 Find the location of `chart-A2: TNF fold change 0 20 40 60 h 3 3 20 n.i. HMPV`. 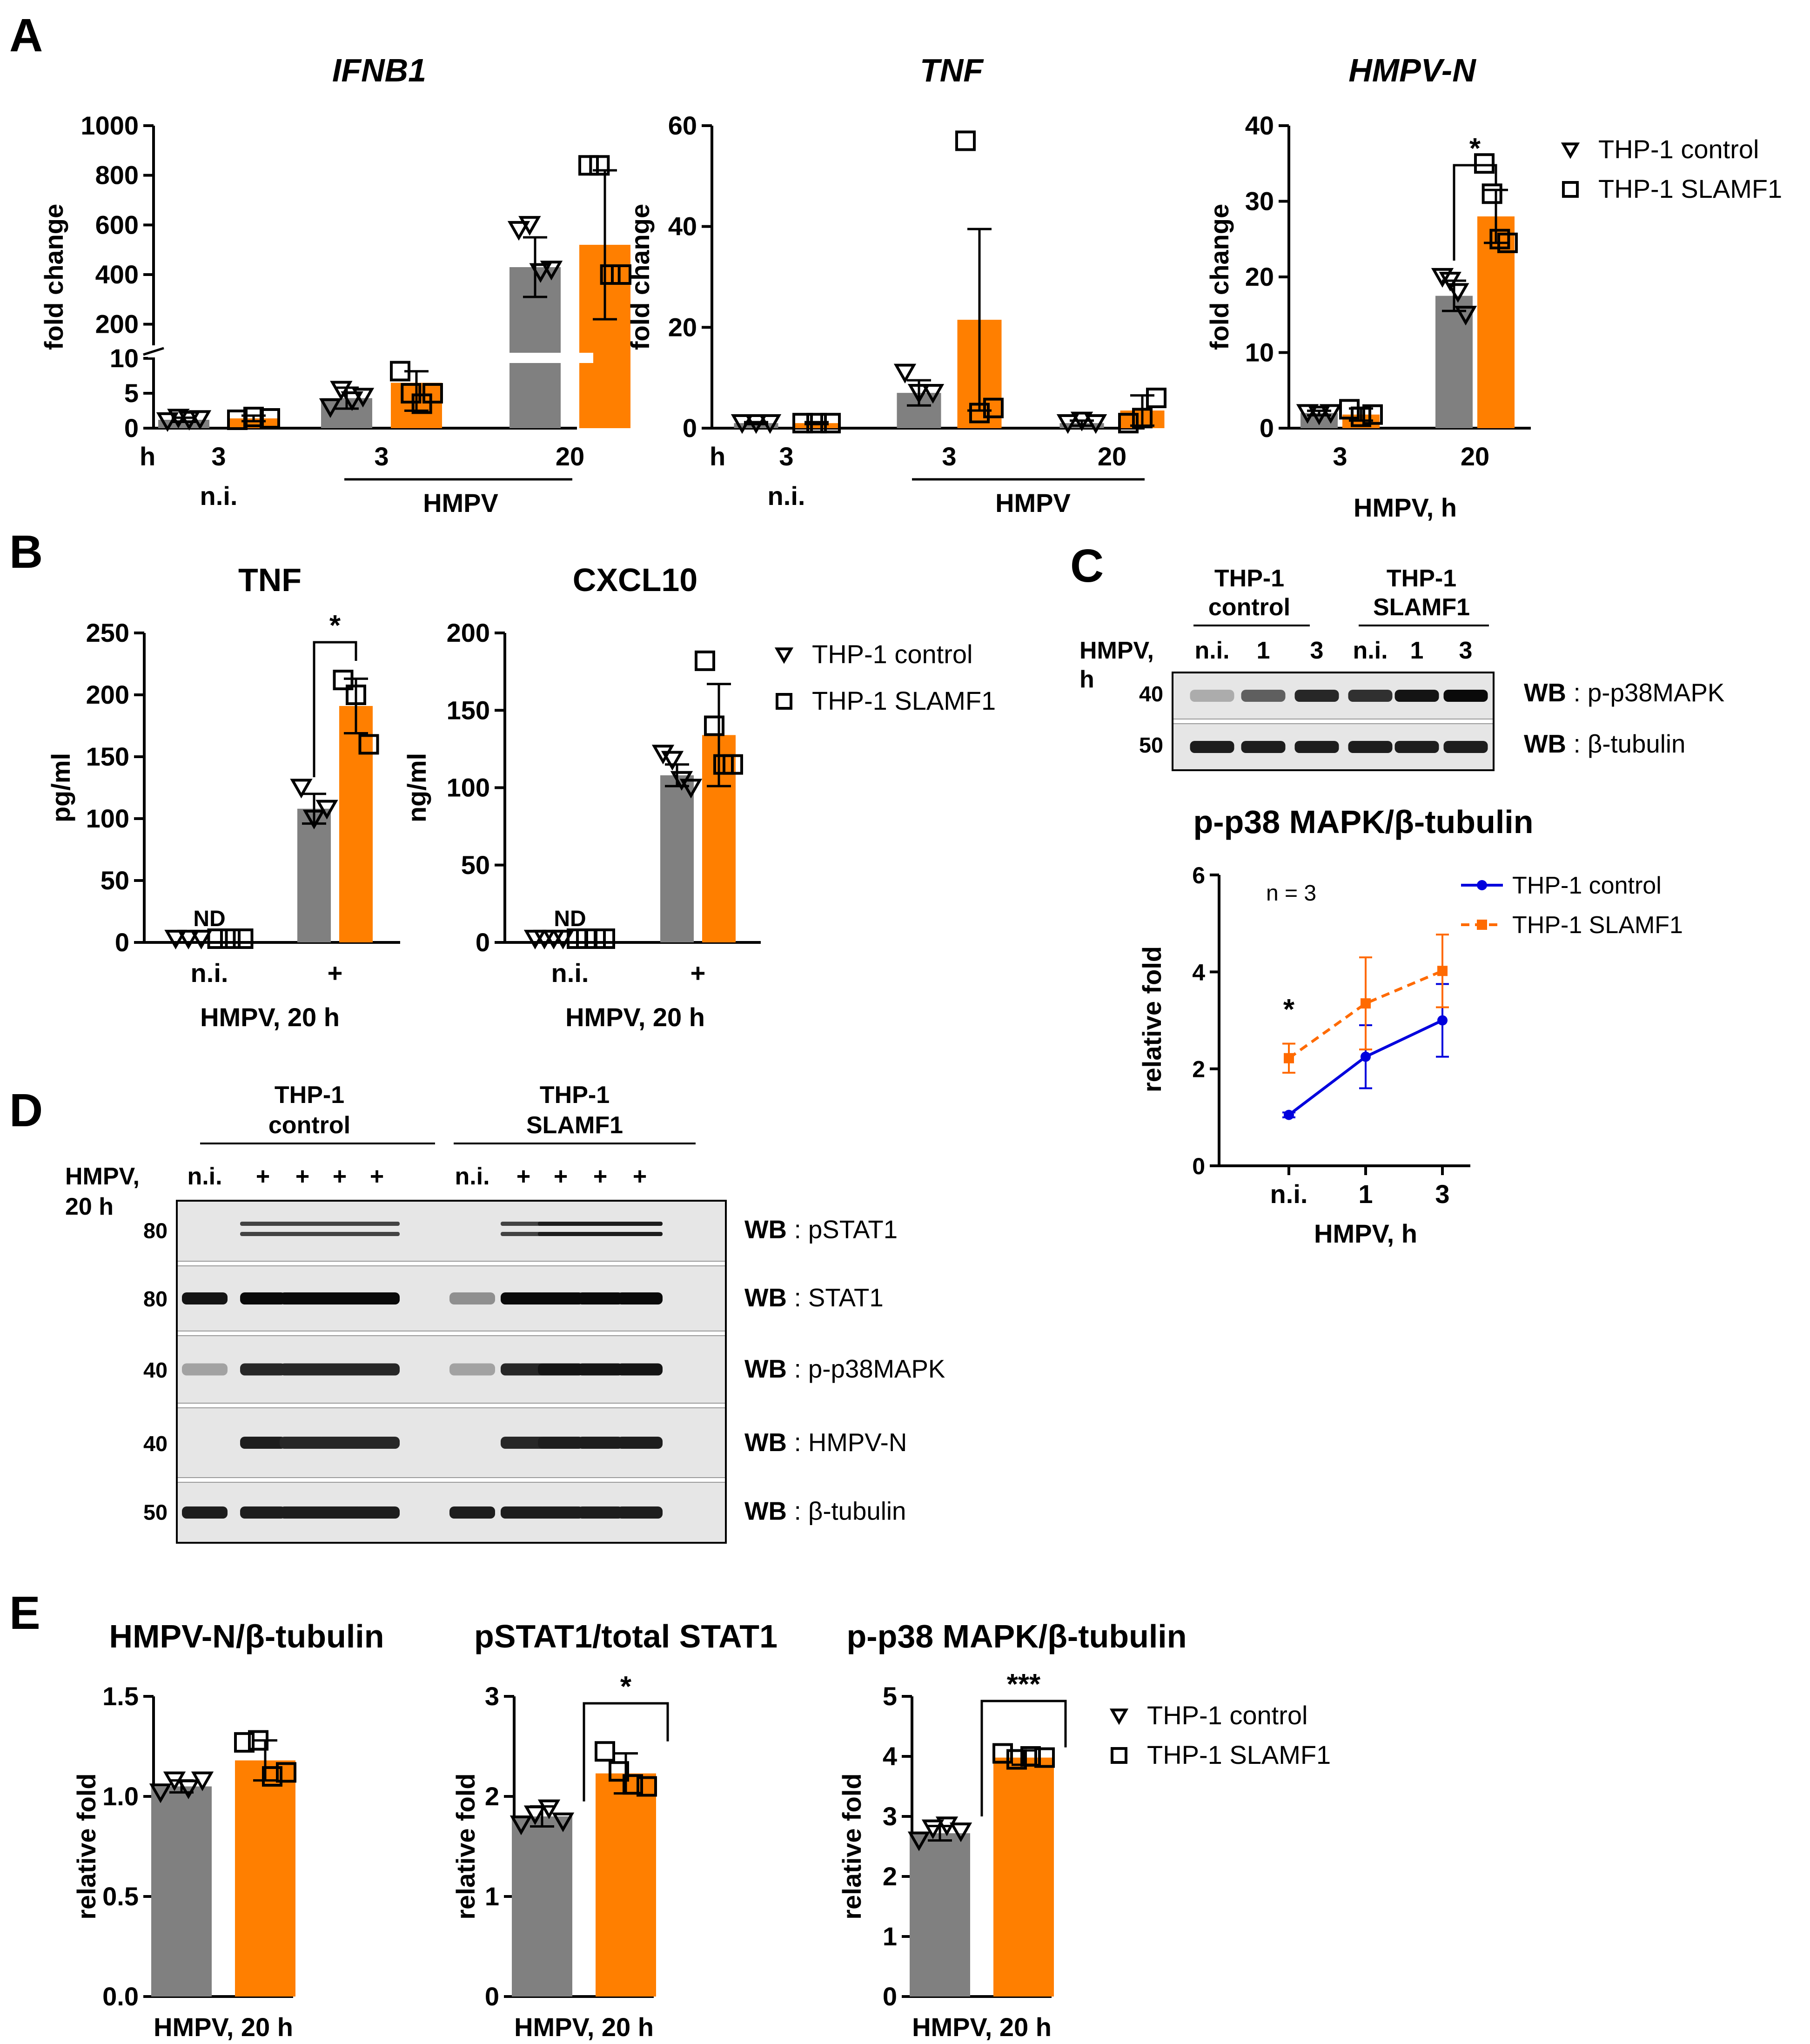

chart-A2: TNF fold change 0 20 40 60 h 3 3 20 n.i. HMPV is located at coordinates (896, 285).